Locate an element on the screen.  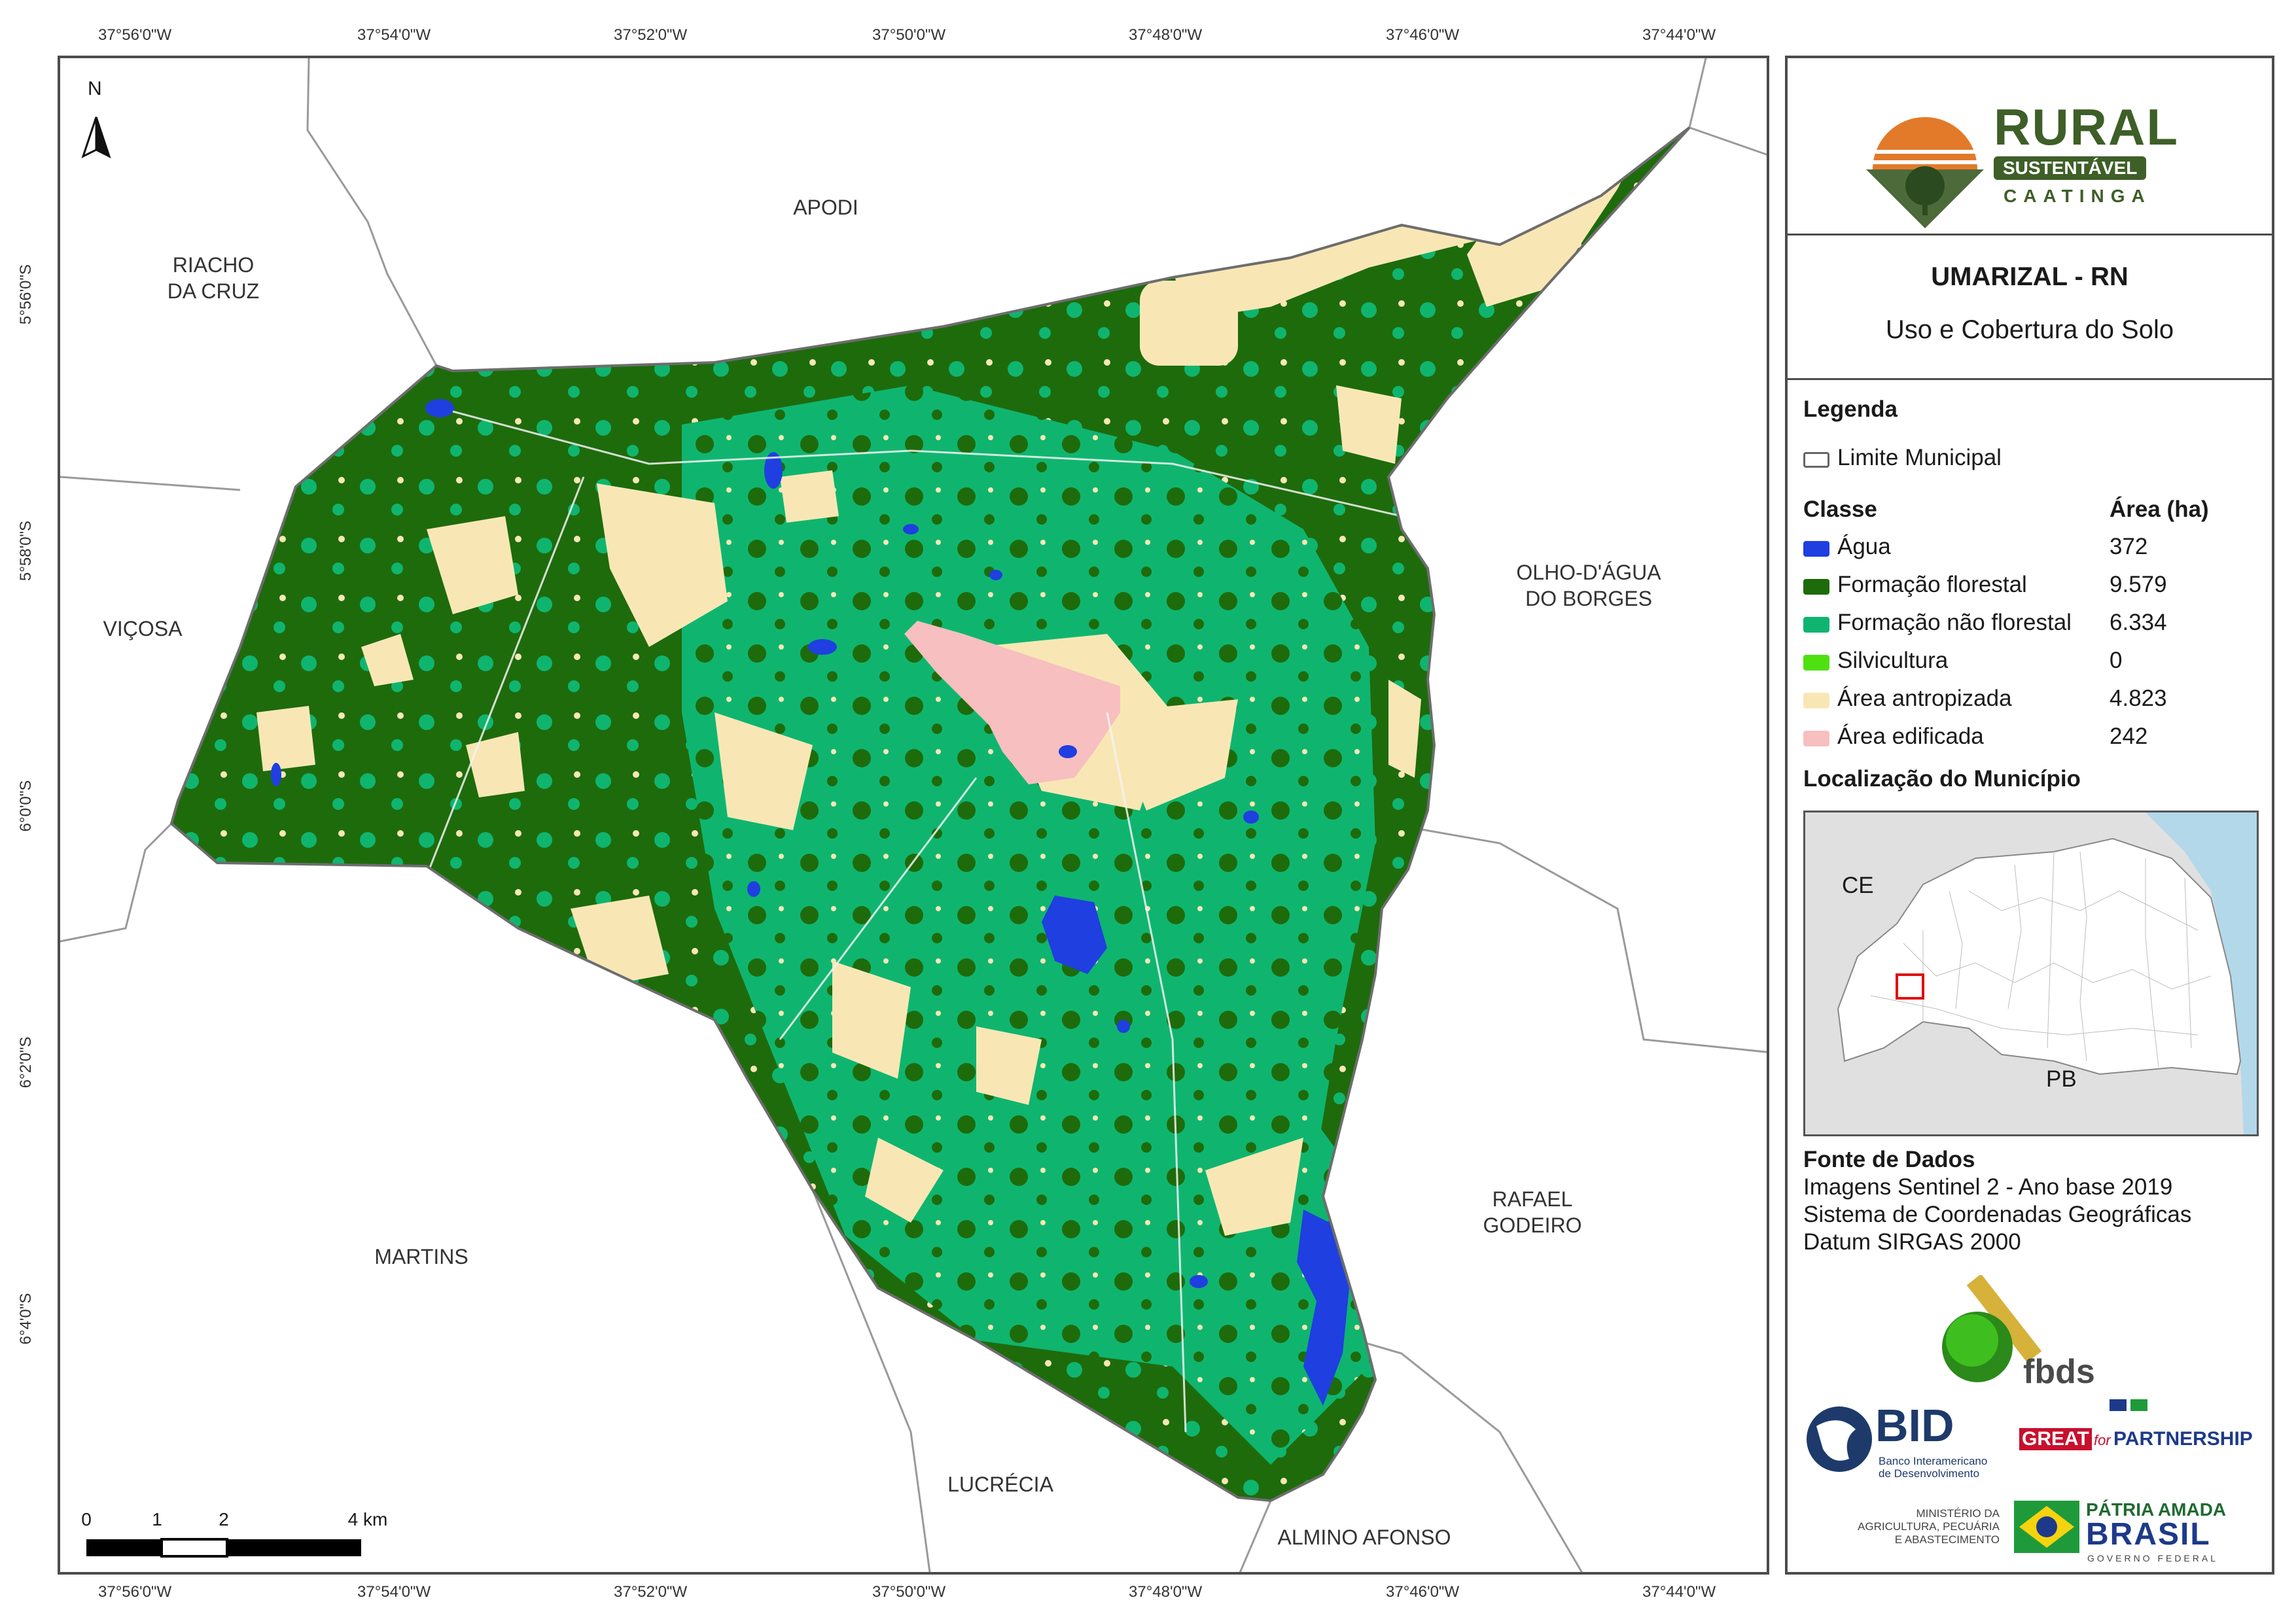
legend-swatch-formacao-florestal is located at coordinates (1816, 587).